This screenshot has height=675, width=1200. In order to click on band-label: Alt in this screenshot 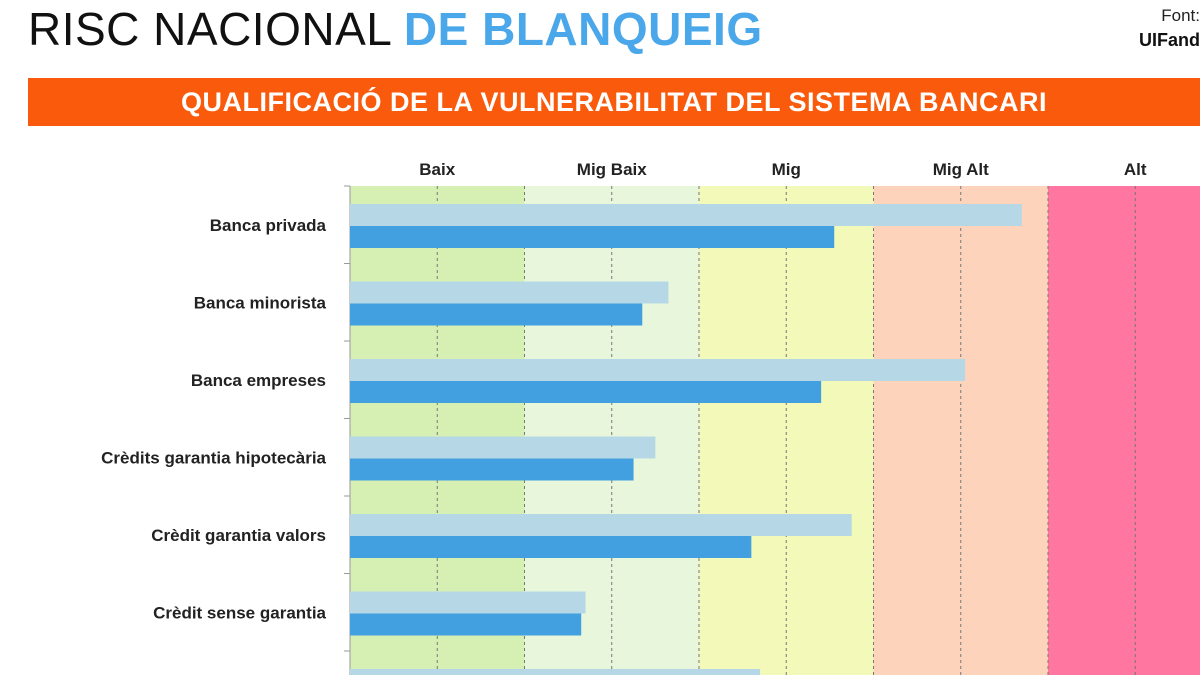, I will do `click(1135, 169)`.